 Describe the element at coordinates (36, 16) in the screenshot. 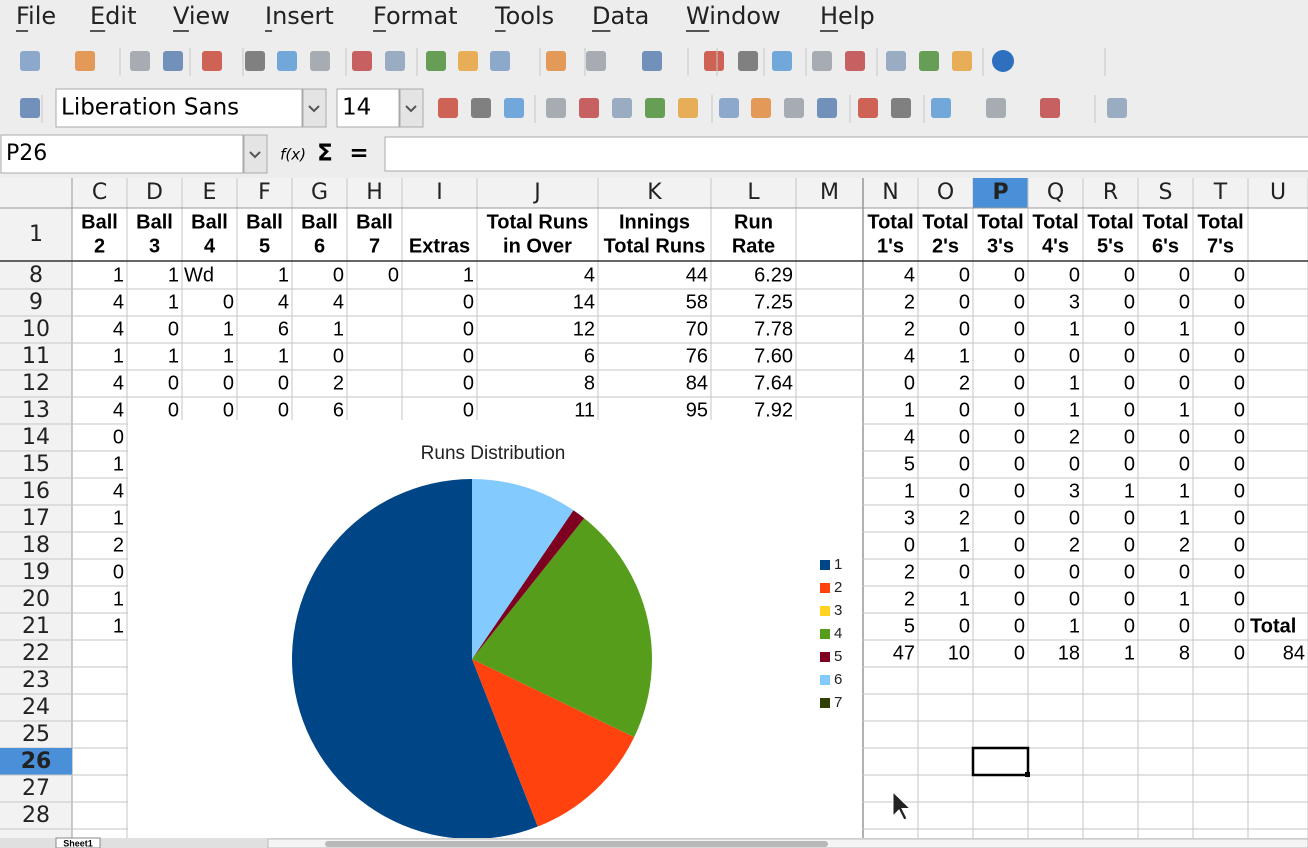

I see `menu-item: File` at that location.